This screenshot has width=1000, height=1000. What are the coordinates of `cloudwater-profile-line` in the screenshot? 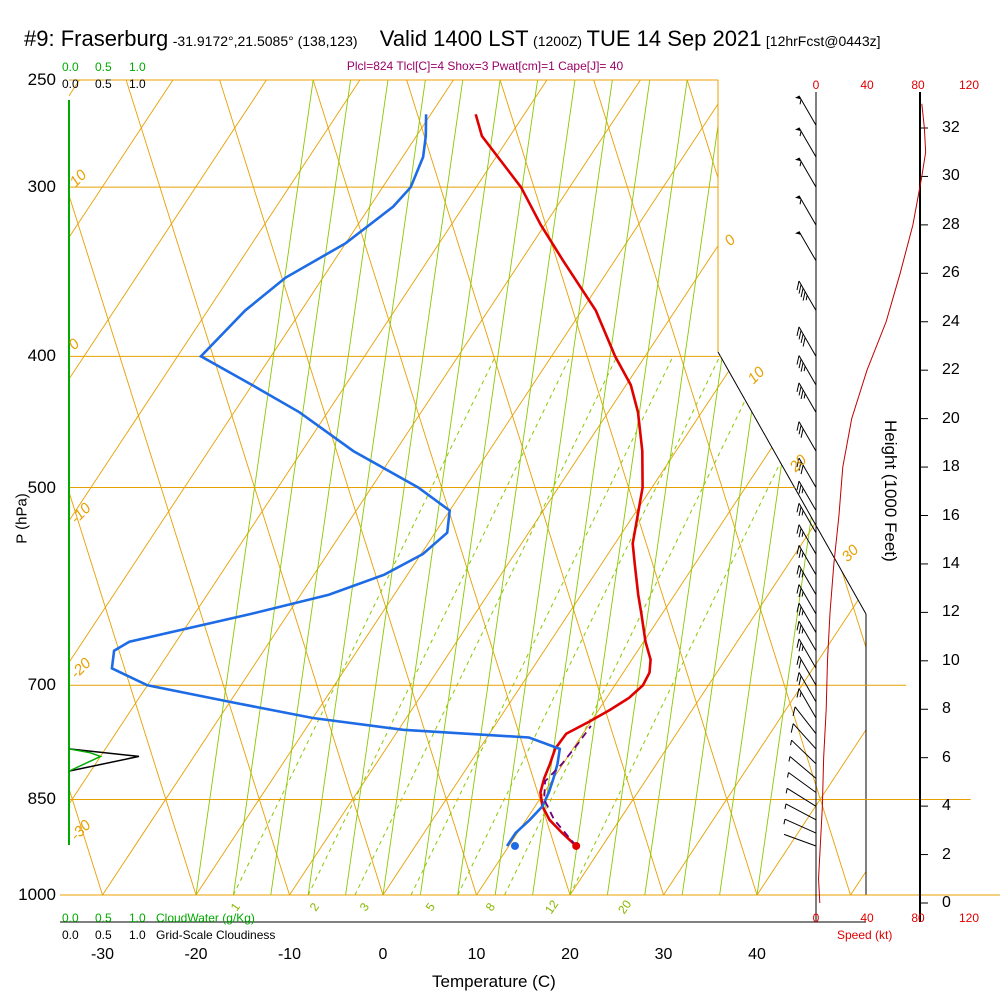 It's located at (85, 760).